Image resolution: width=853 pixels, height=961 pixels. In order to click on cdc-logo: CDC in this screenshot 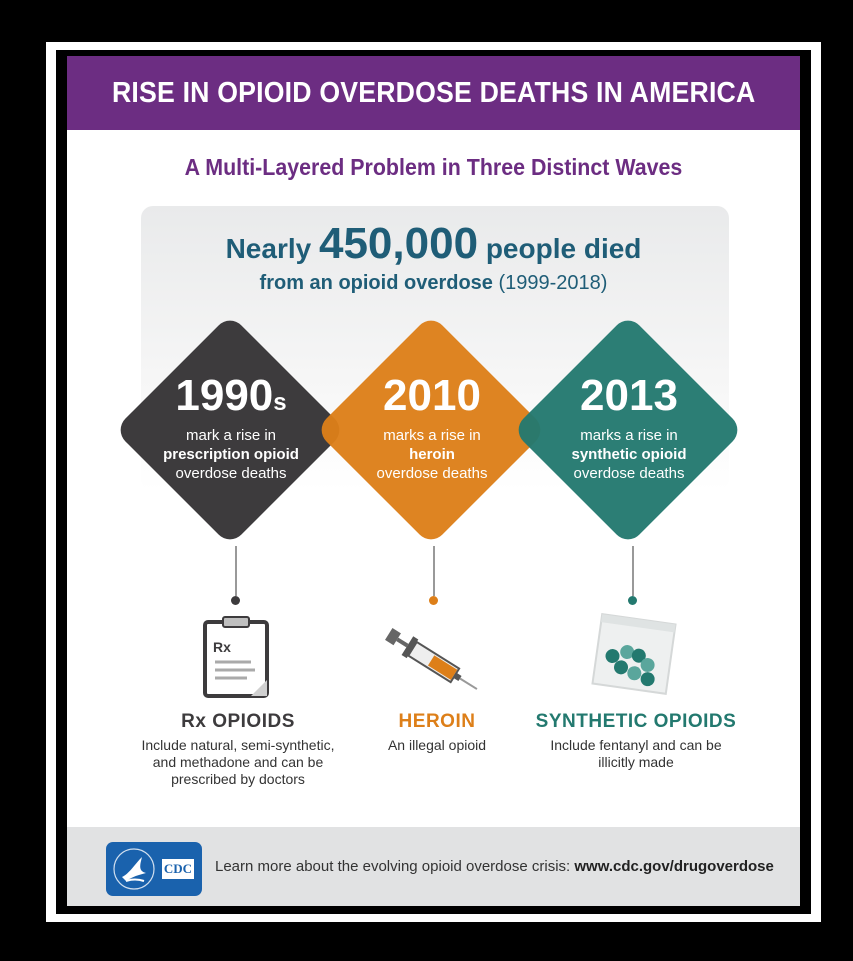, I will do `click(154, 869)`.